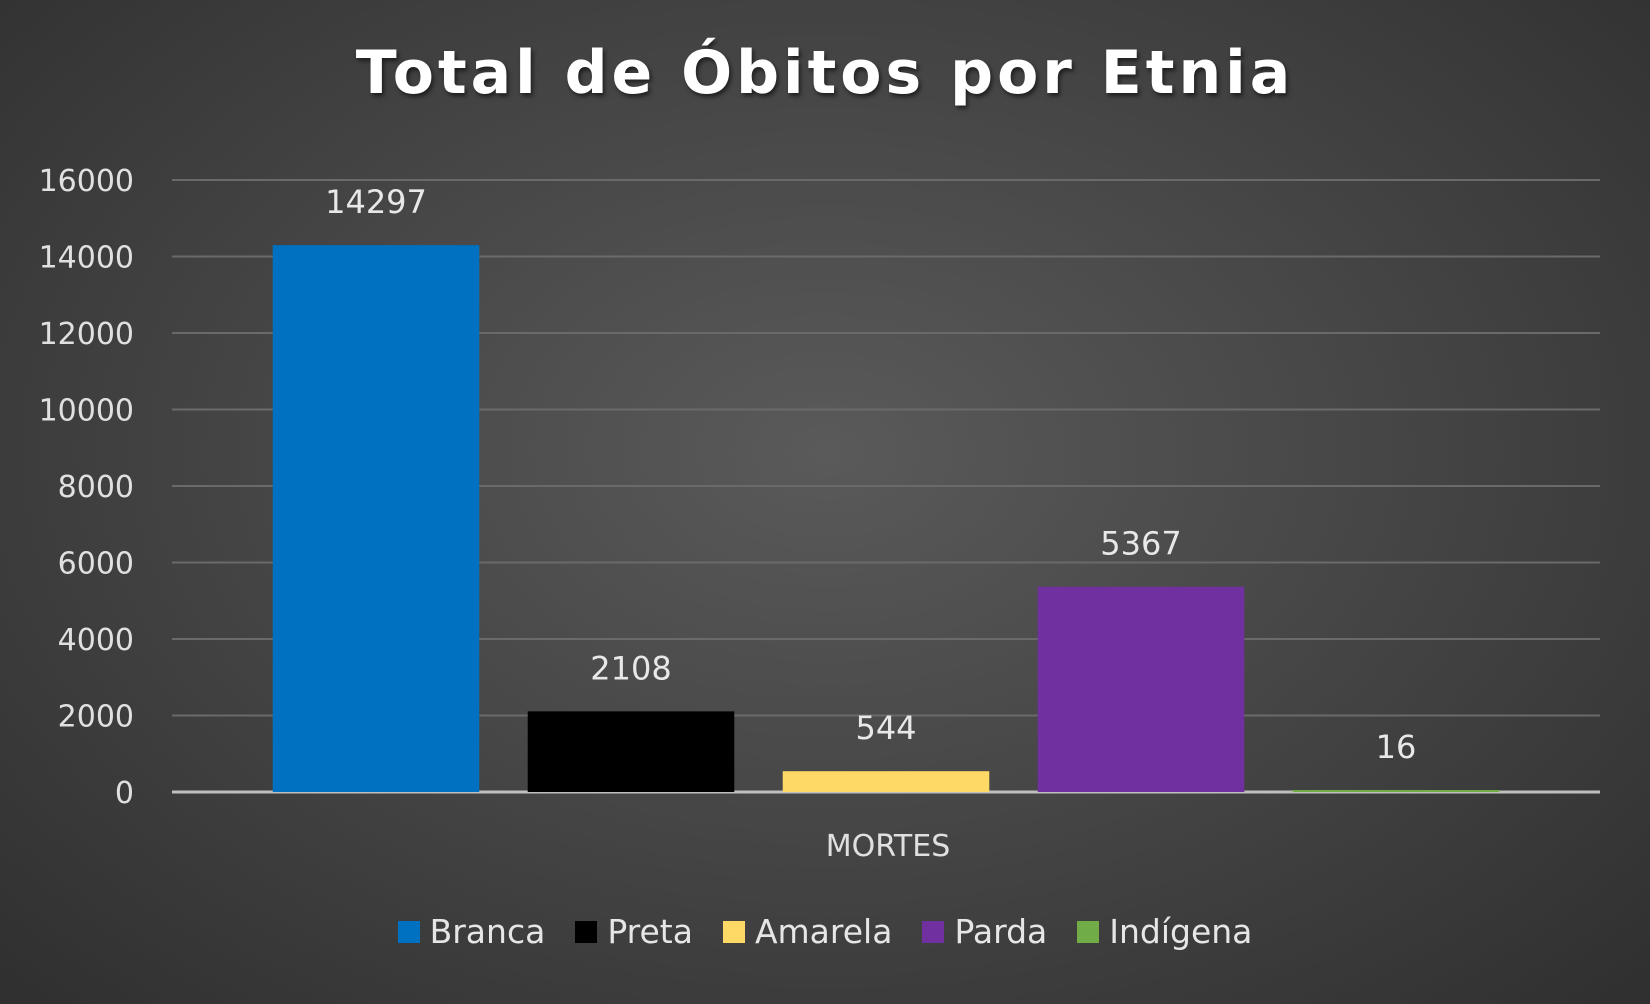 The width and height of the screenshot is (1650, 1004). What do you see at coordinates (376, 518) in the screenshot?
I see `bar-branca` at bounding box center [376, 518].